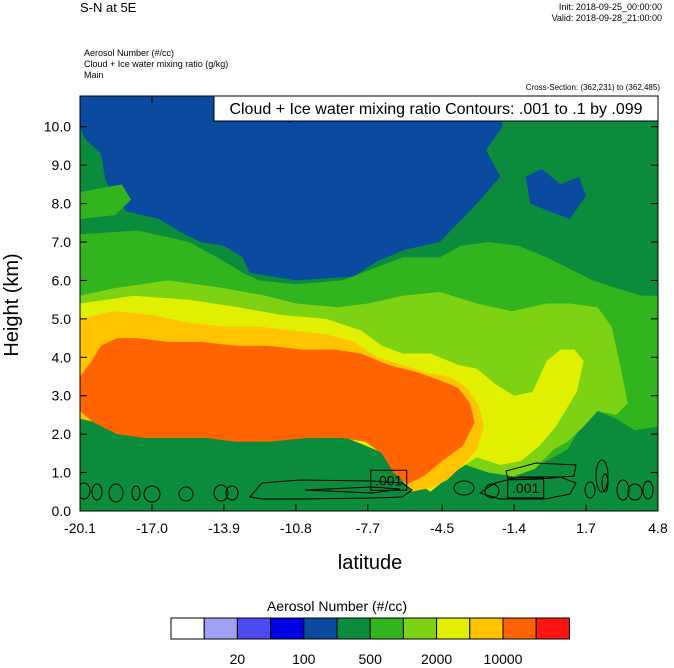 The height and width of the screenshot is (668, 674). I want to click on y-tick-label: 3.0, so click(62, 396).